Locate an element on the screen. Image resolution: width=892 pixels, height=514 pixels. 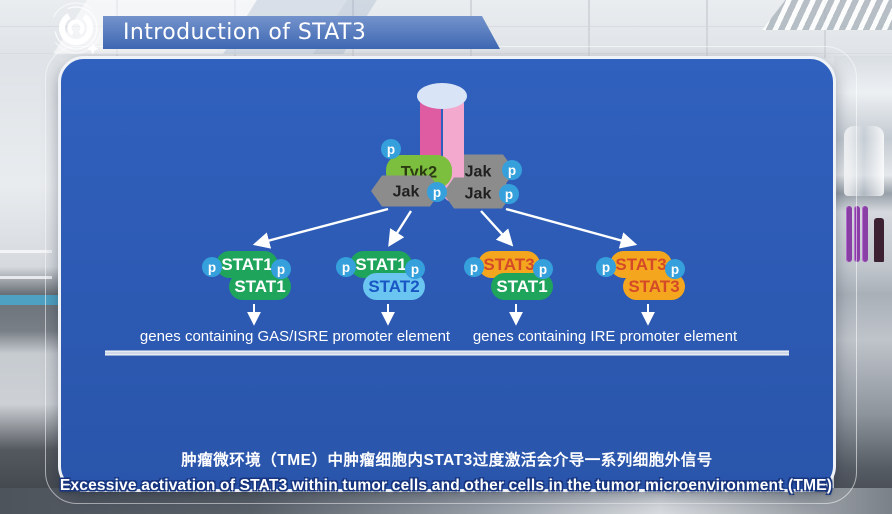
drawer-handle is located at coordinates (26, 251).